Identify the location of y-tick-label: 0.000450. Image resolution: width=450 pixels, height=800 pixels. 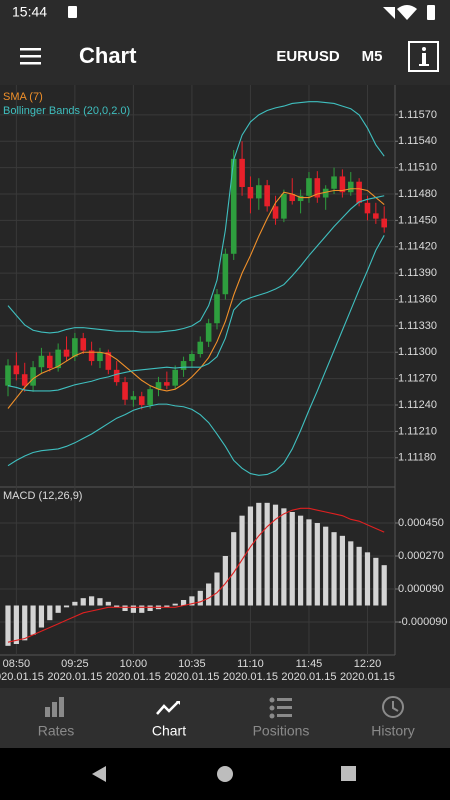
(421, 523).